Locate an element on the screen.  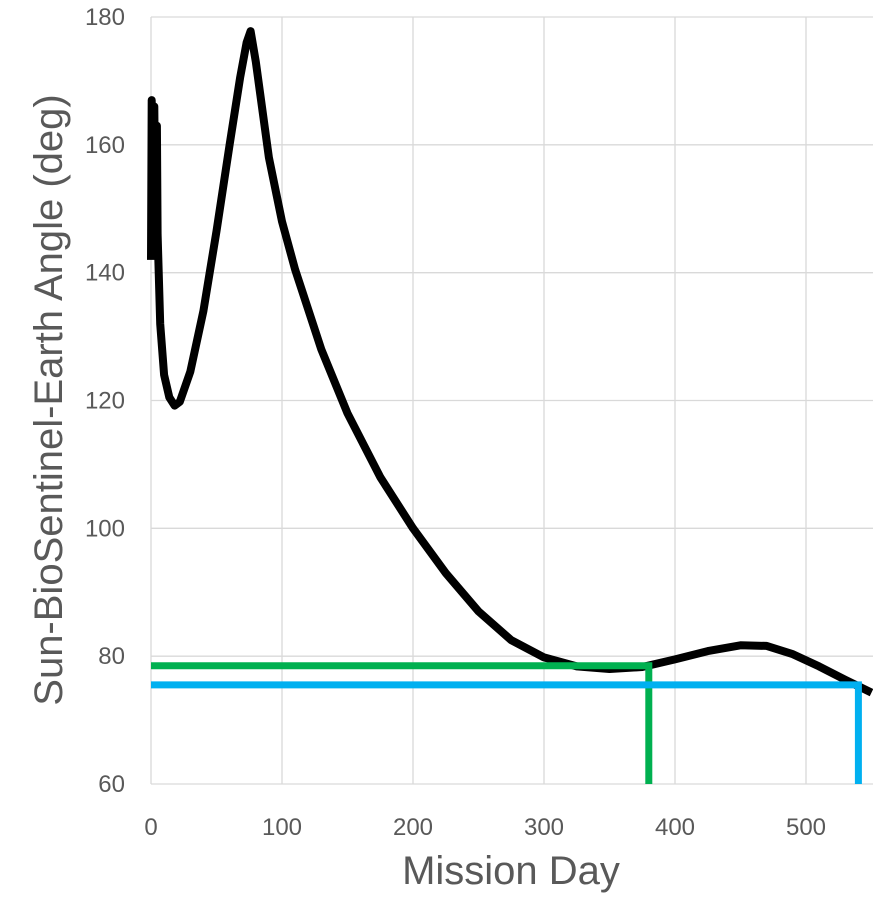
x-tick-label: 300 is located at coordinates (544, 827).